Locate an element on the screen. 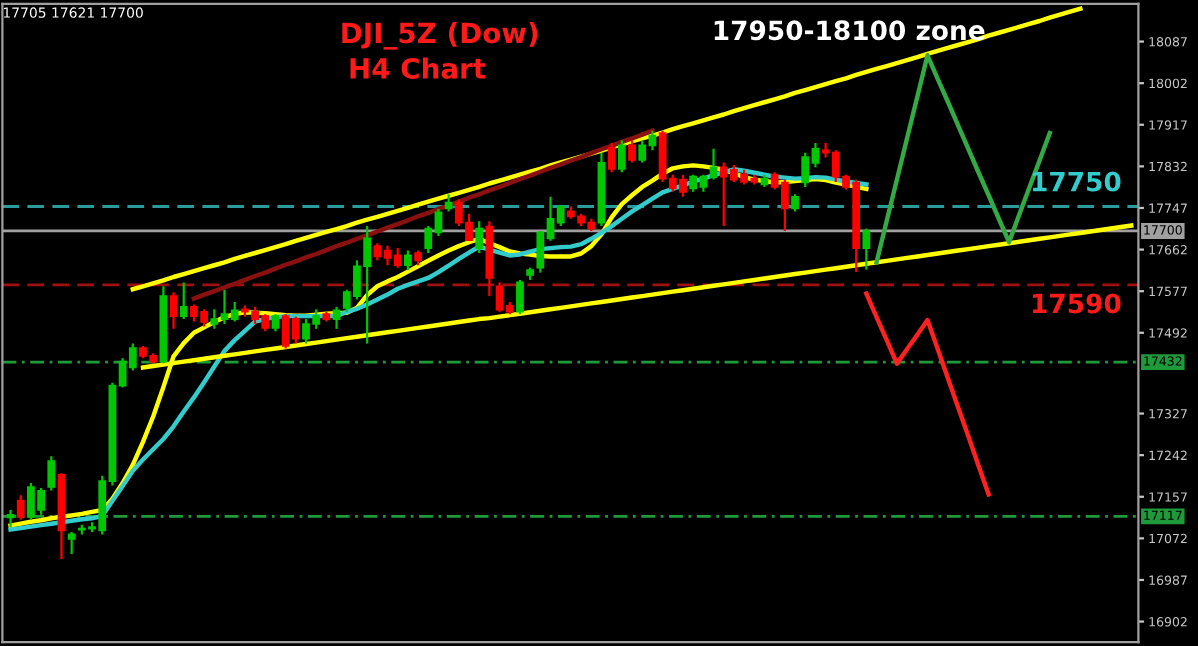 Image resolution: width=1198 pixels, height=646 pixels. annotation: 17590 is located at coordinates (1076, 303).